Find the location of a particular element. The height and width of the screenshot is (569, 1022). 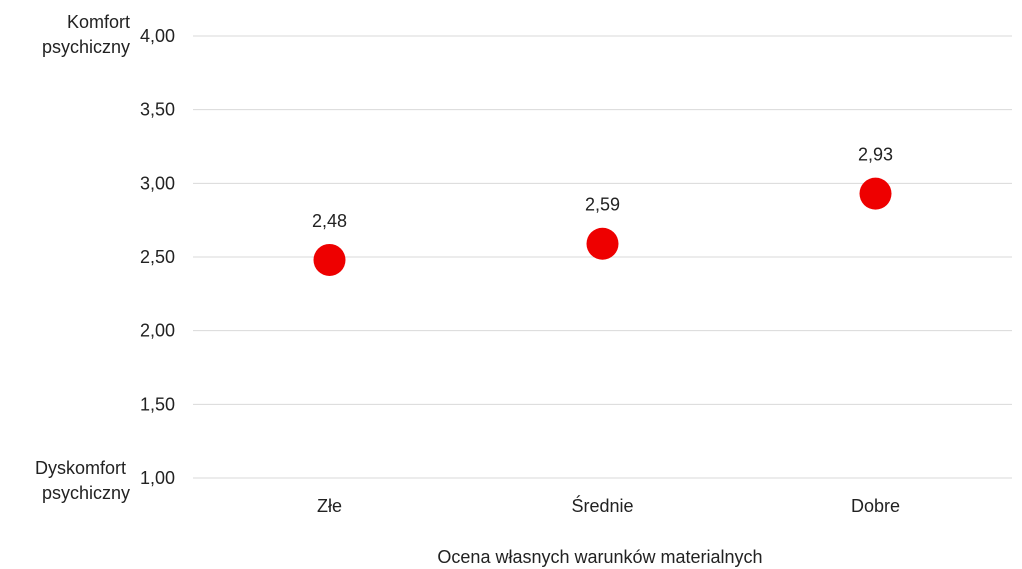

y-tick-label: 1,50 is located at coordinates (157, 404).